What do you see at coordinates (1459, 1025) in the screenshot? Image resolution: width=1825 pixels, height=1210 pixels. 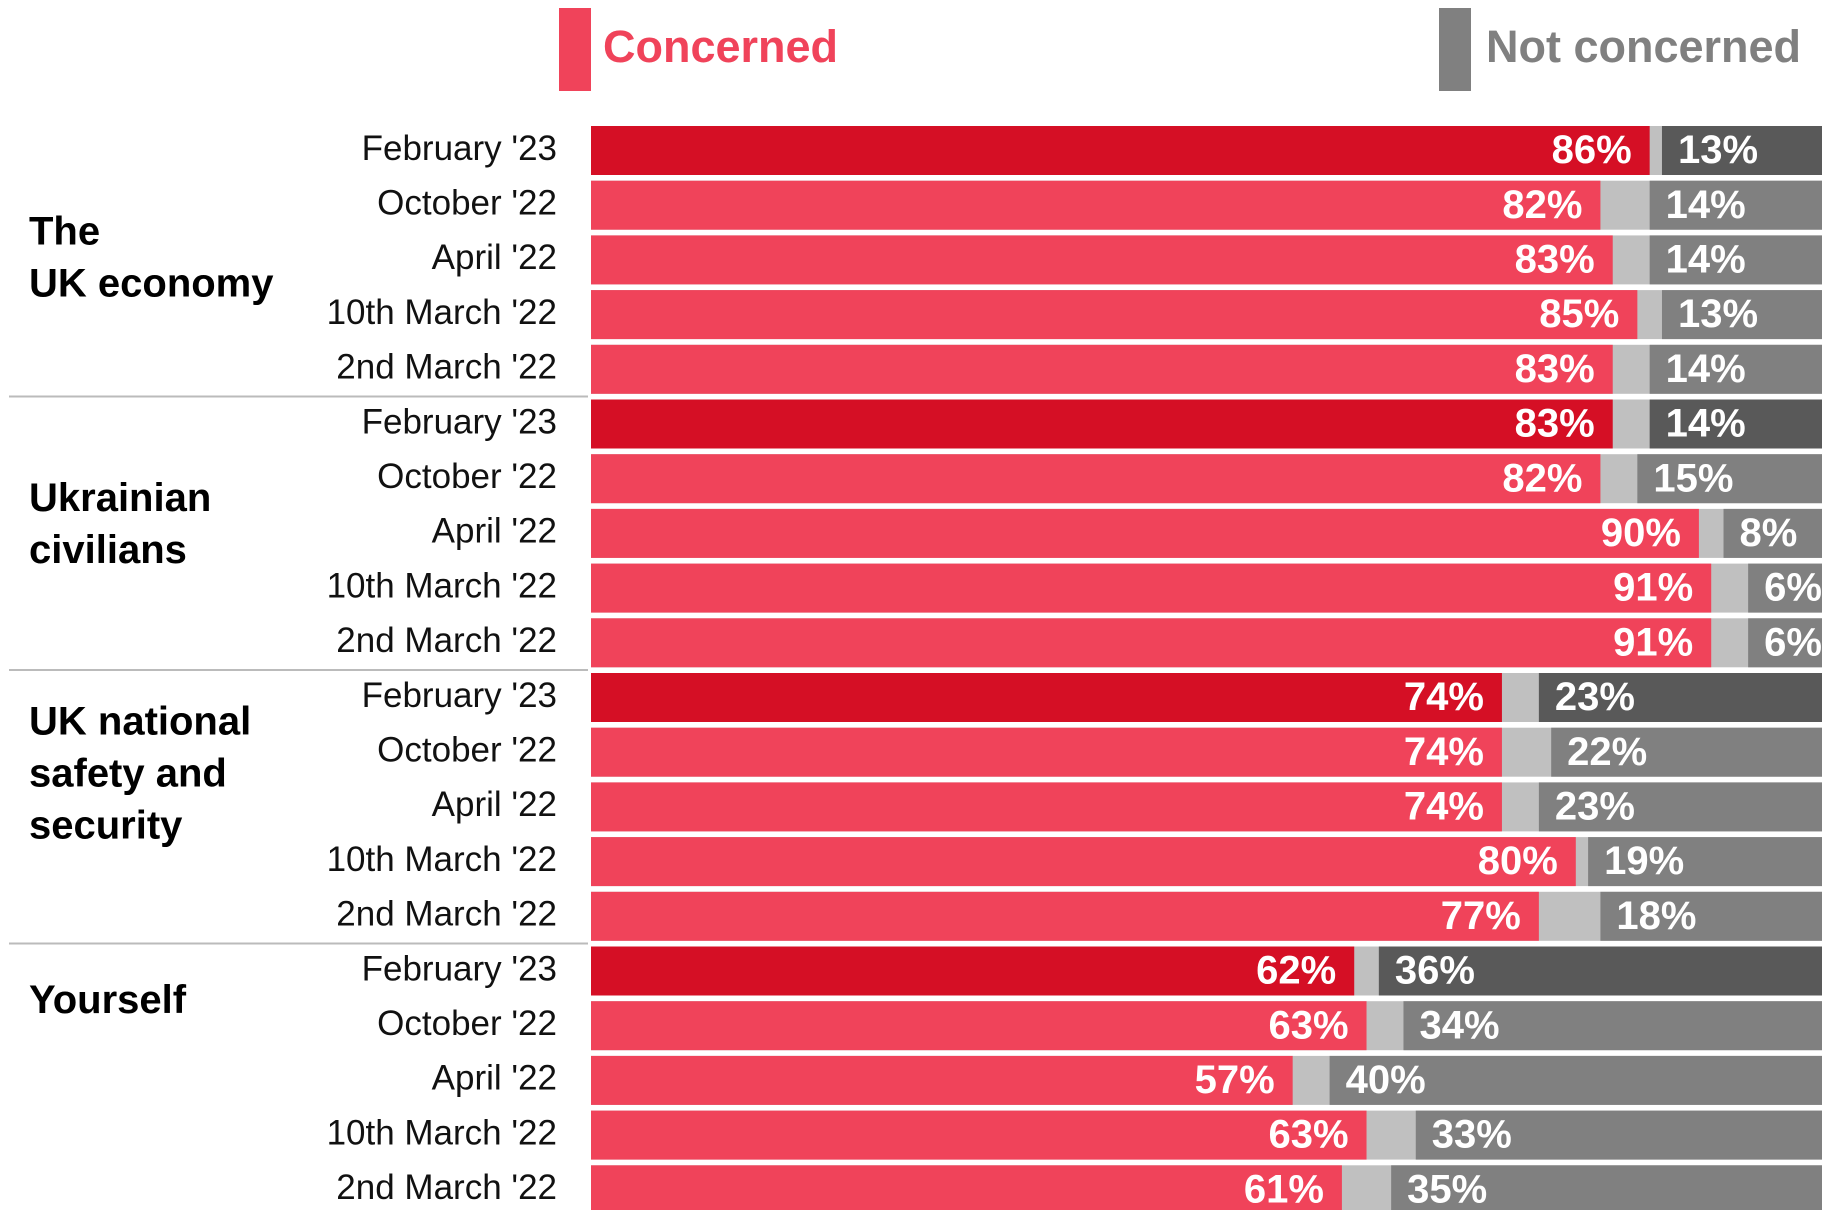 I see `value-label: 34%` at bounding box center [1459, 1025].